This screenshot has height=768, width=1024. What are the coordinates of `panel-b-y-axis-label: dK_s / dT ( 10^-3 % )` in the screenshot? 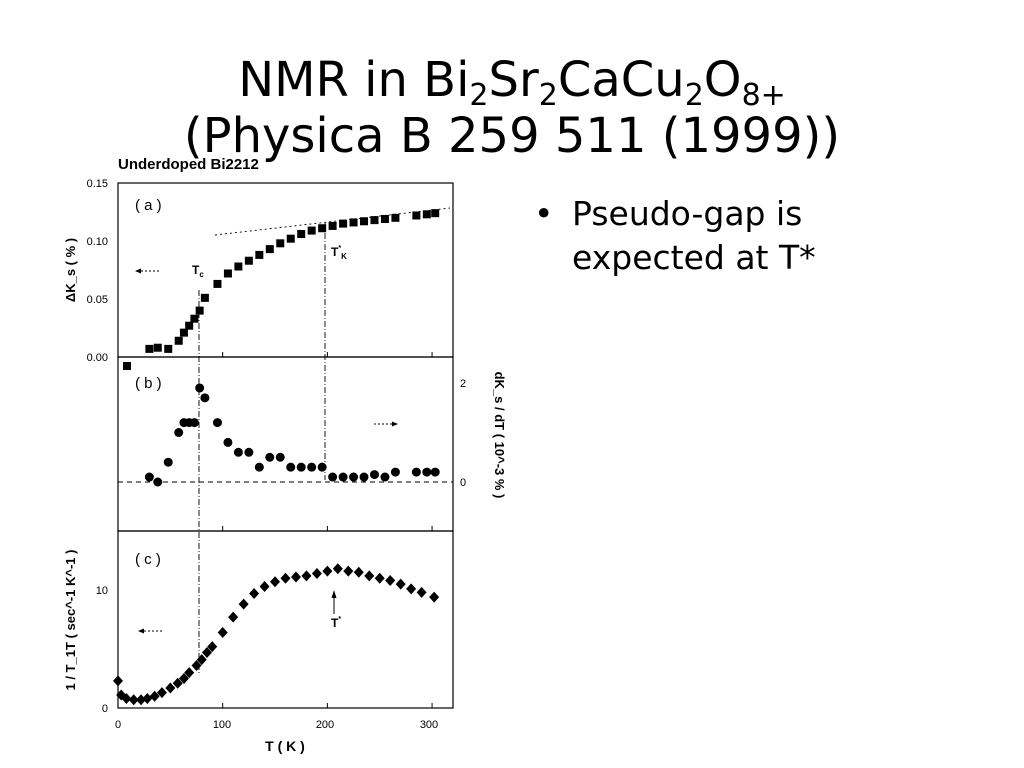 It's located at (499, 435).